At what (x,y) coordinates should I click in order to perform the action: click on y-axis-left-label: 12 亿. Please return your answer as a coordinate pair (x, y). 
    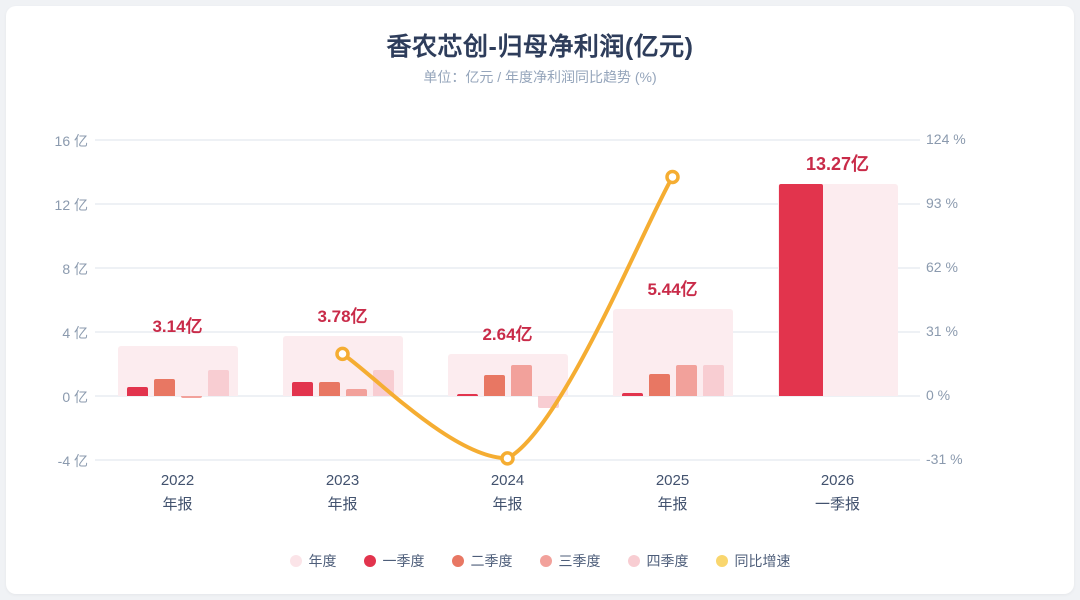
    Looking at the image, I should click on (71, 205).